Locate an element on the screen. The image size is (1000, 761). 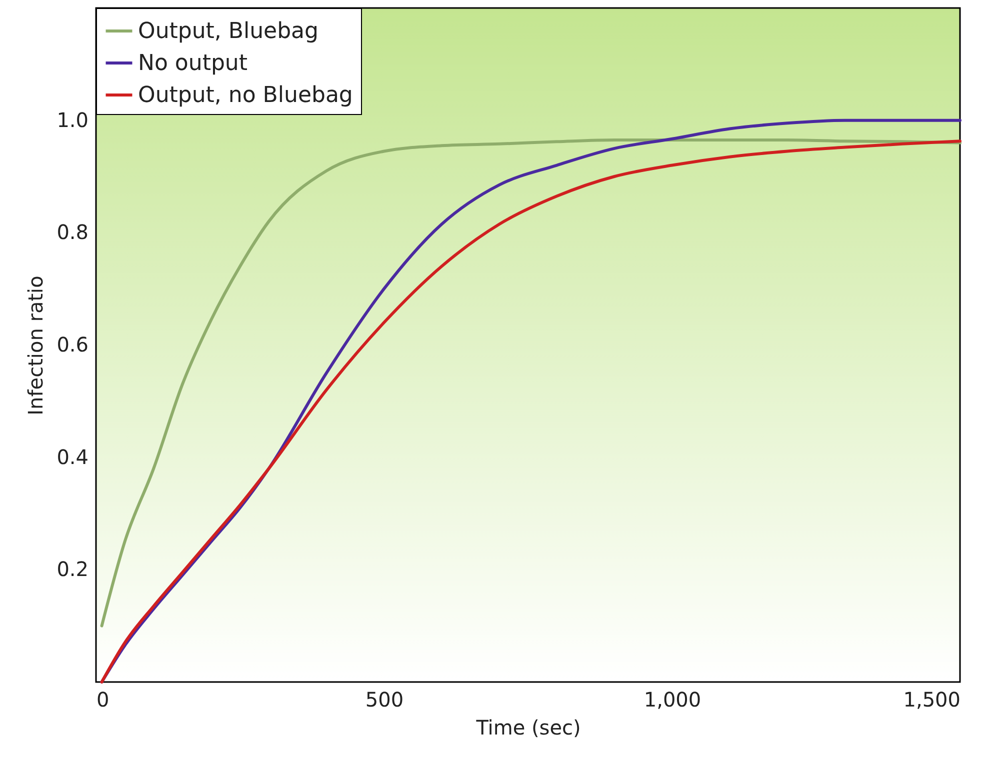
legend-label: No output is located at coordinates (193, 63).